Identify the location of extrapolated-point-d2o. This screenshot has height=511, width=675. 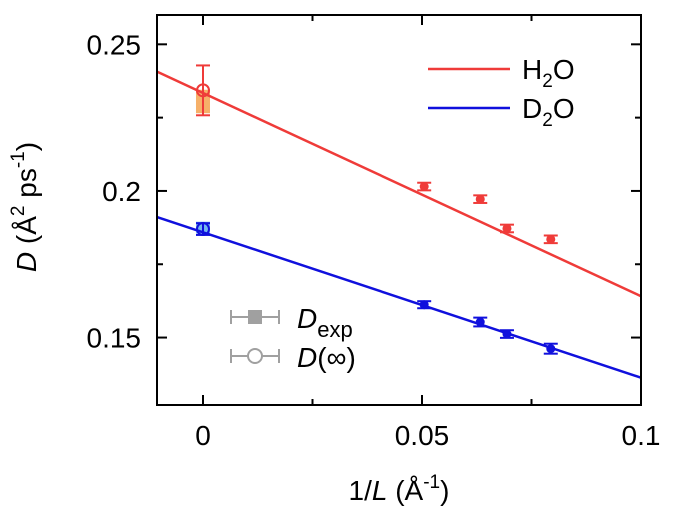
(202, 229).